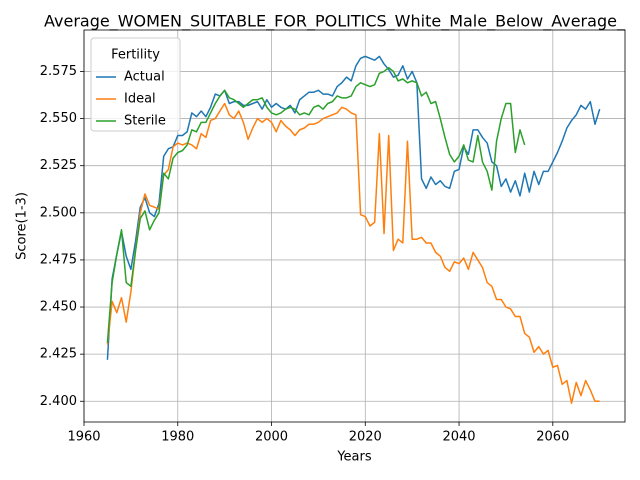 The image size is (640, 480). I want to click on y-tick-label: 2.425, so click(58, 354).